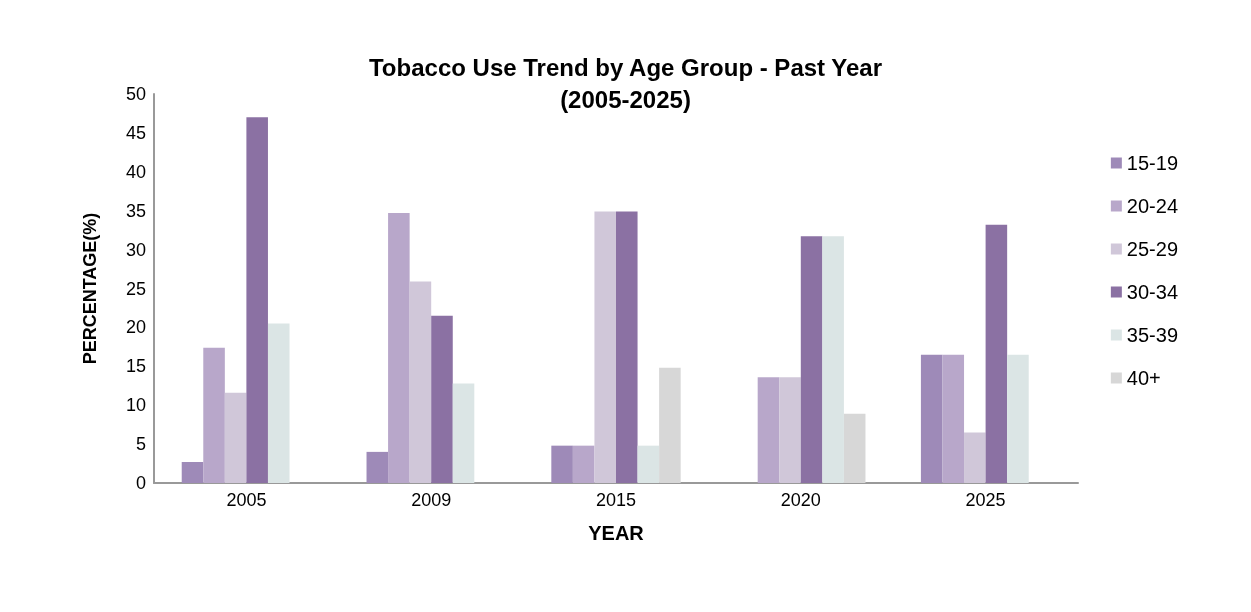  I want to click on x-tick-label: 2009, so click(431, 500).